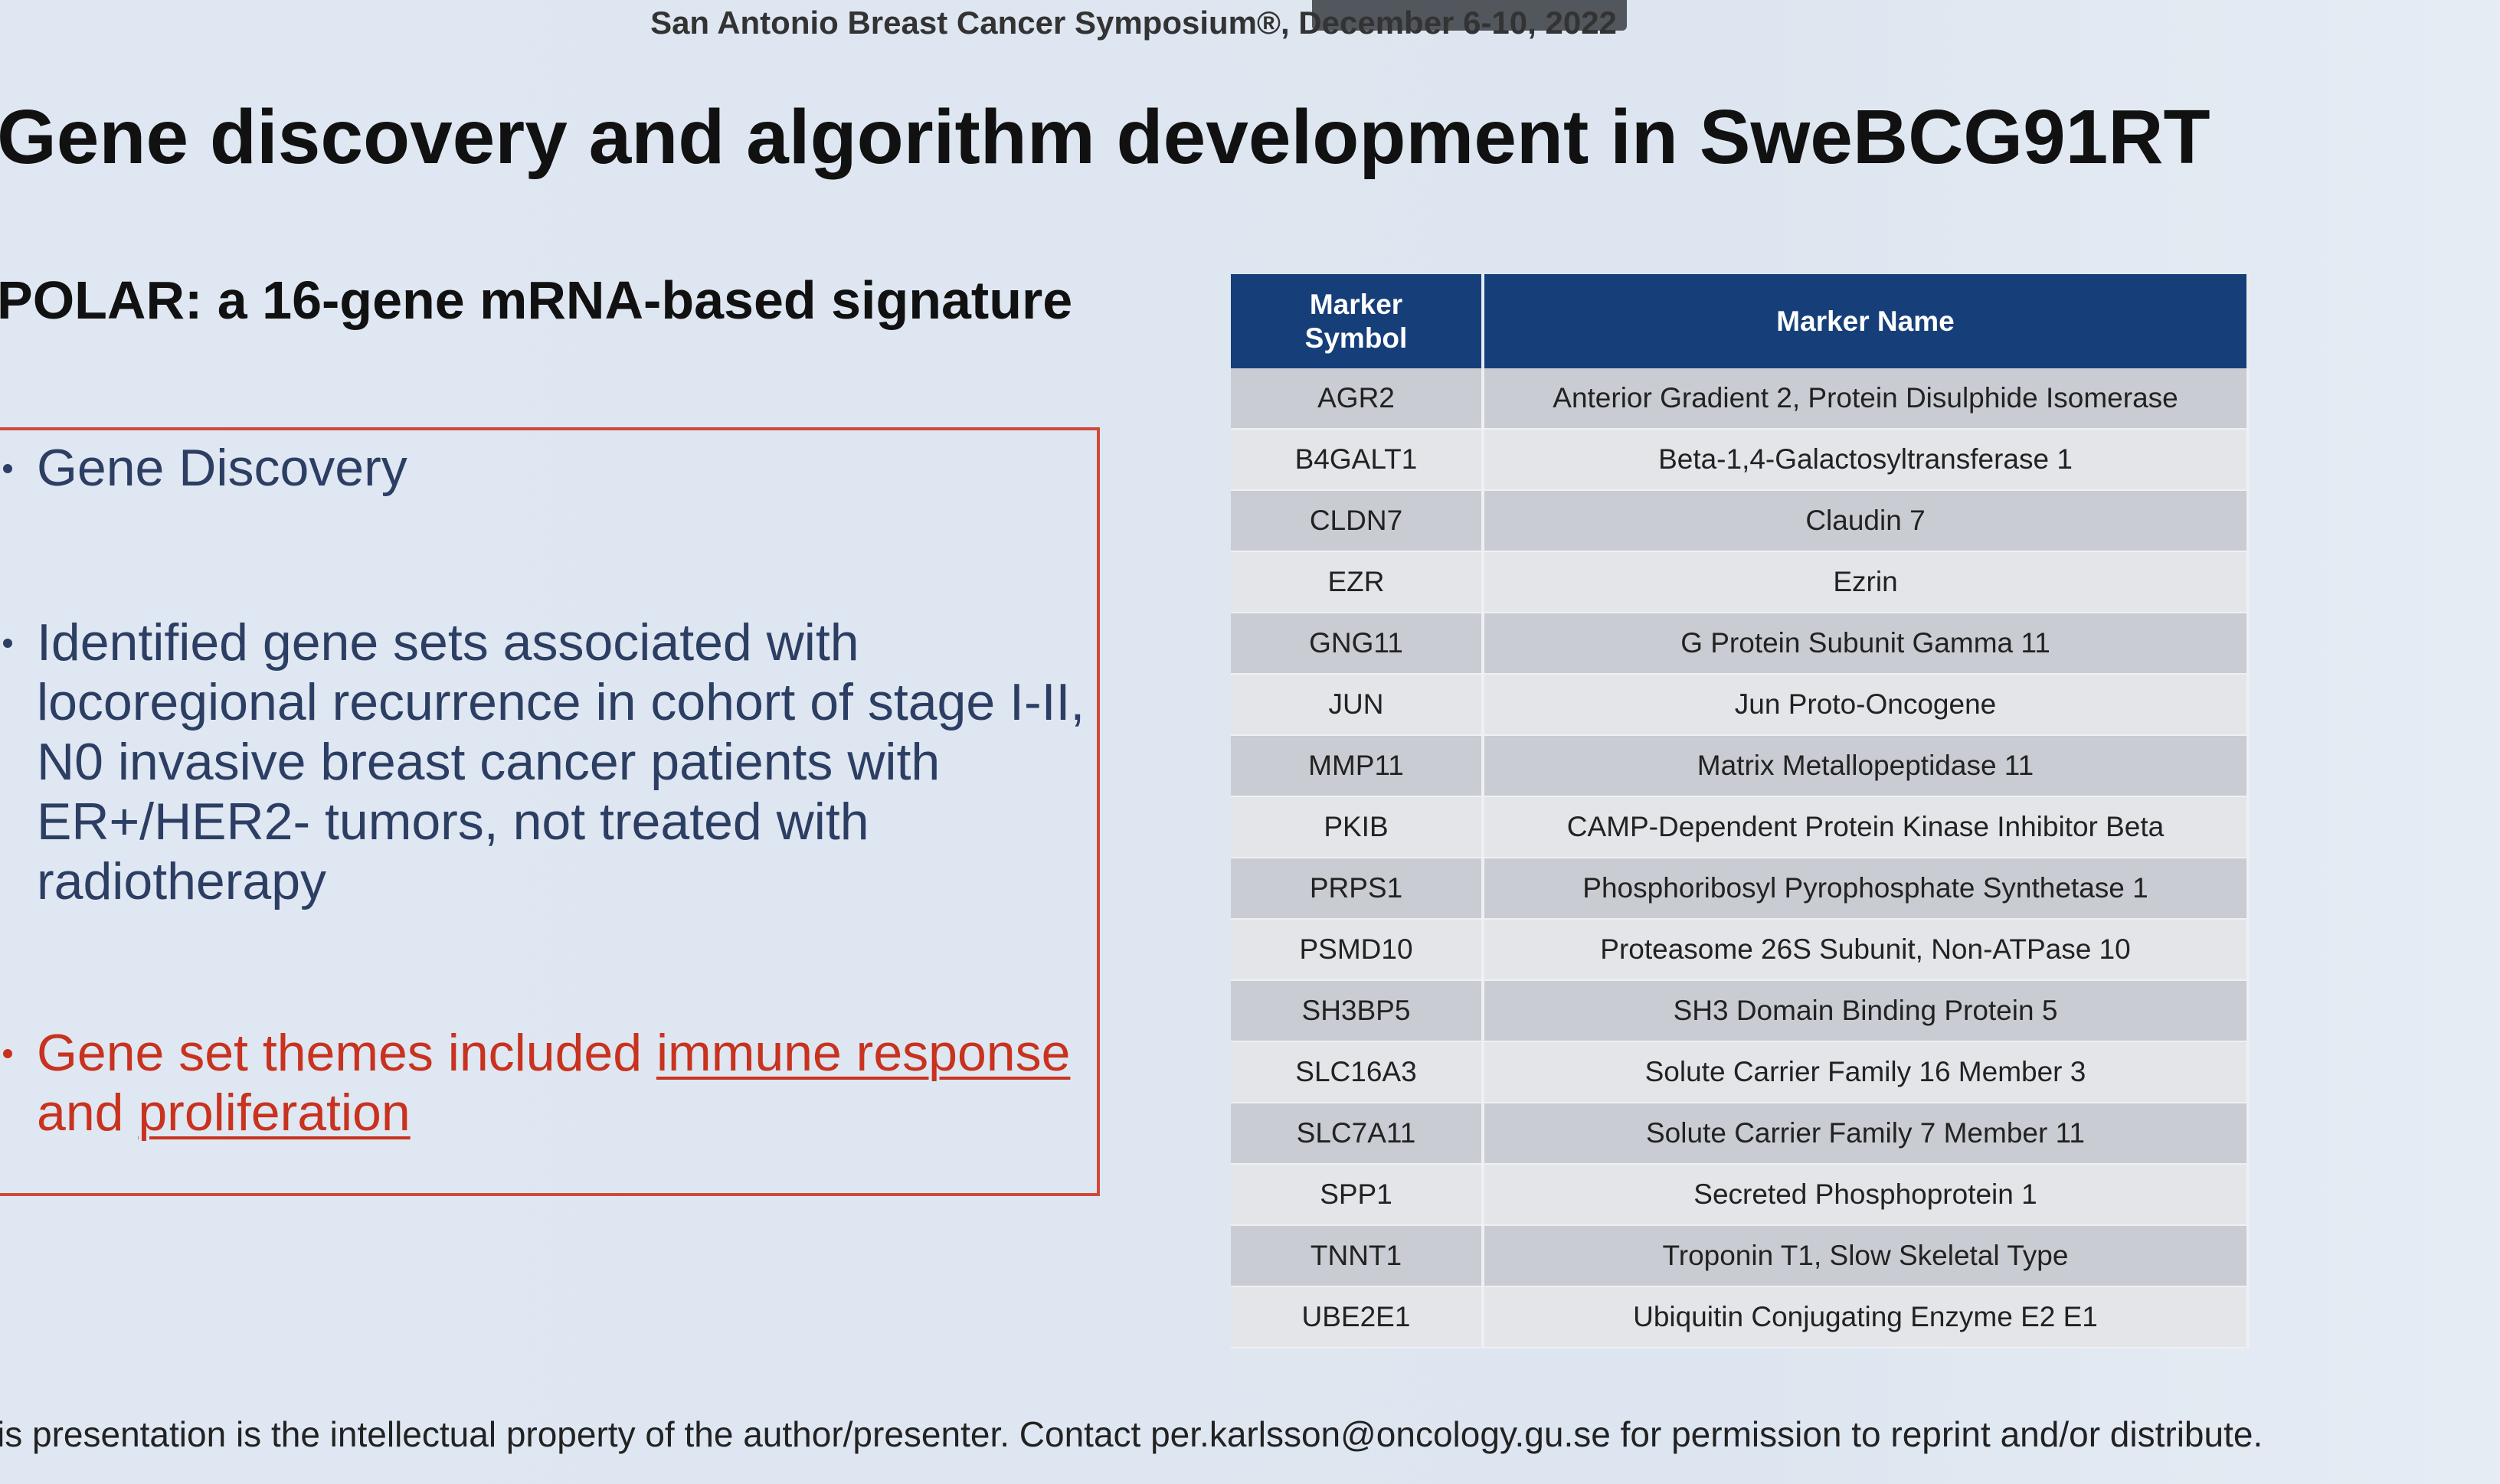  I want to click on marker-symbol: PSMD10, so click(1358, 950).